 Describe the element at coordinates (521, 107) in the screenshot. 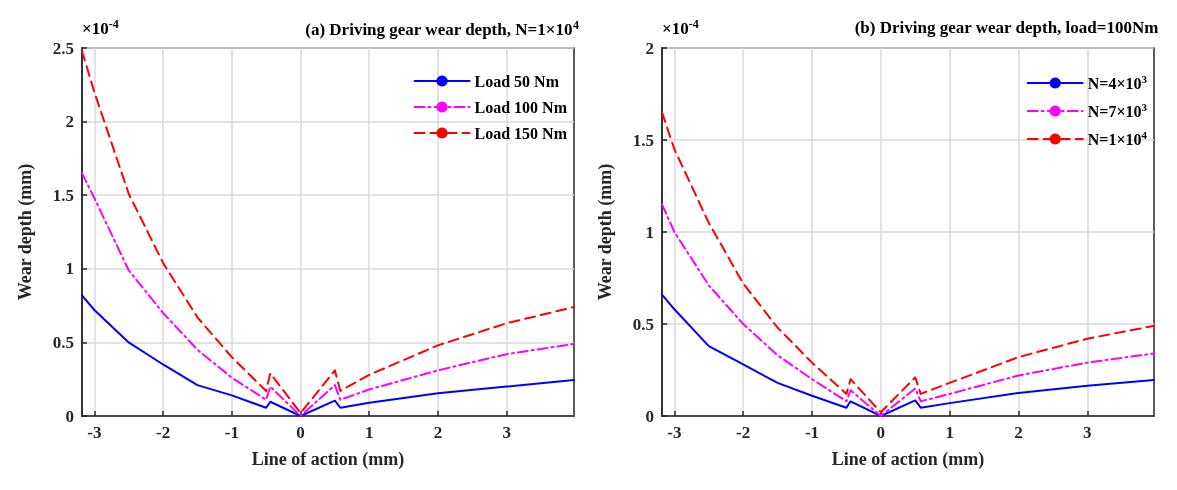

I see `legend-label: Load 100 Nm` at that location.